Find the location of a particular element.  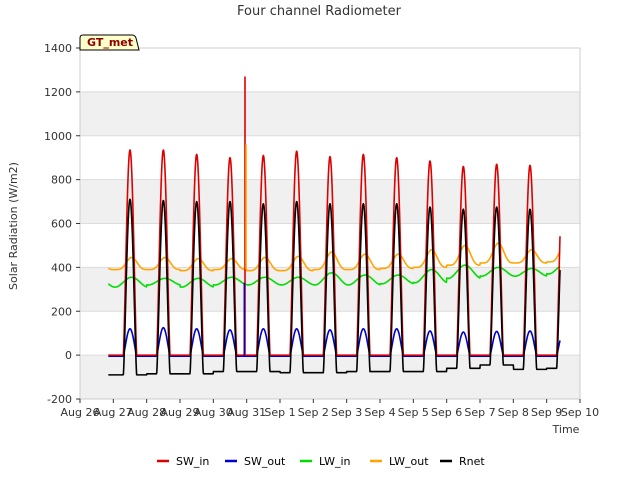

x-tick-label: Sep 1 is located at coordinates (279, 412).